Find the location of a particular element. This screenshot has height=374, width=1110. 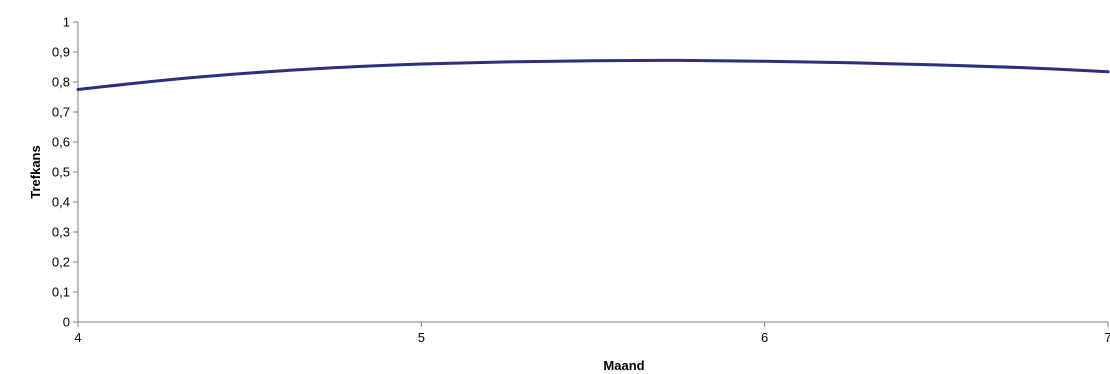

y-tick-label: 0,6 is located at coordinates (61, 142).